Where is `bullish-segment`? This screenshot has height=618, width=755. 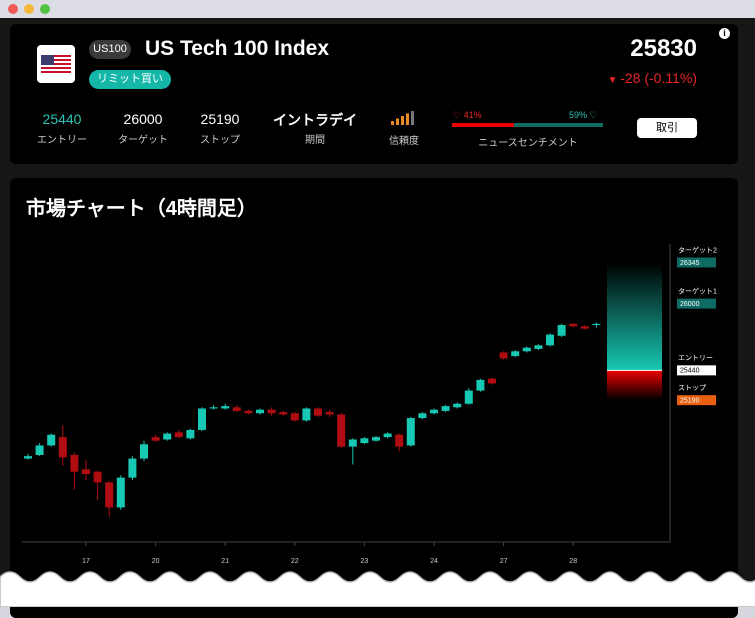
bullish-segment is located at coordinates (558, 125).